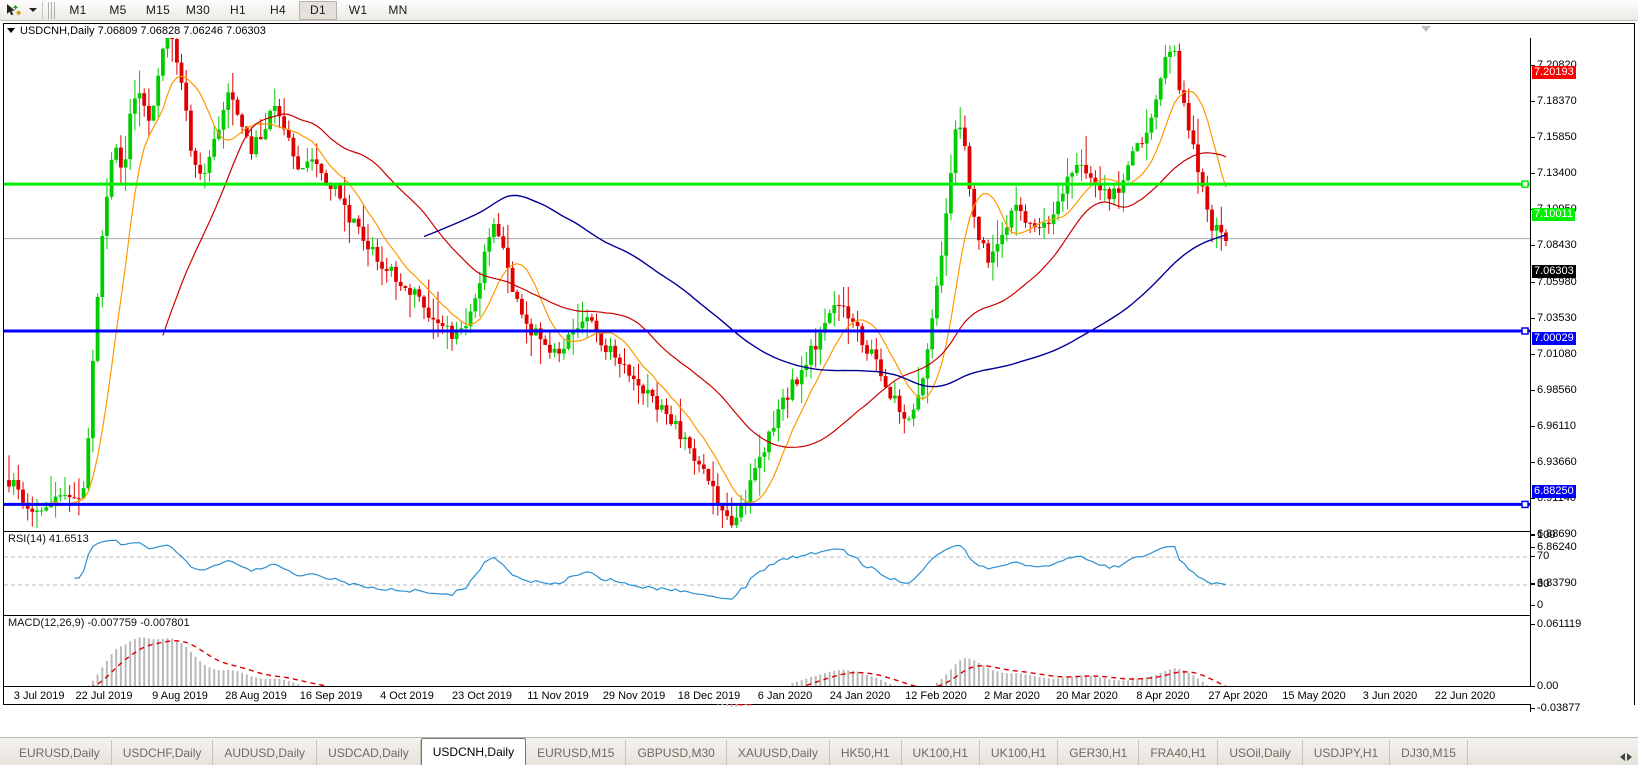  What do you see at coordinates (1347, 752) in the screenshot?
I see `chart-tab-usdjpy-h1: USDJPY,H1` at bounding box center [1347, 752].